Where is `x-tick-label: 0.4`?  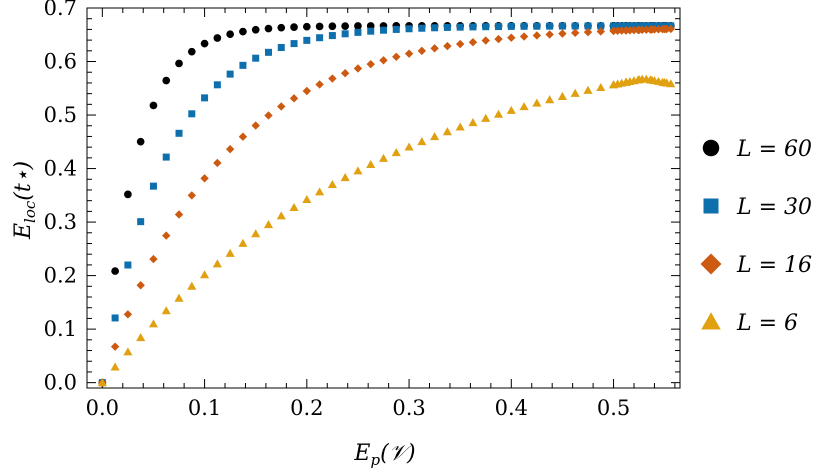
x-tick-label: 0.4 is located at coordinates (511, 408).